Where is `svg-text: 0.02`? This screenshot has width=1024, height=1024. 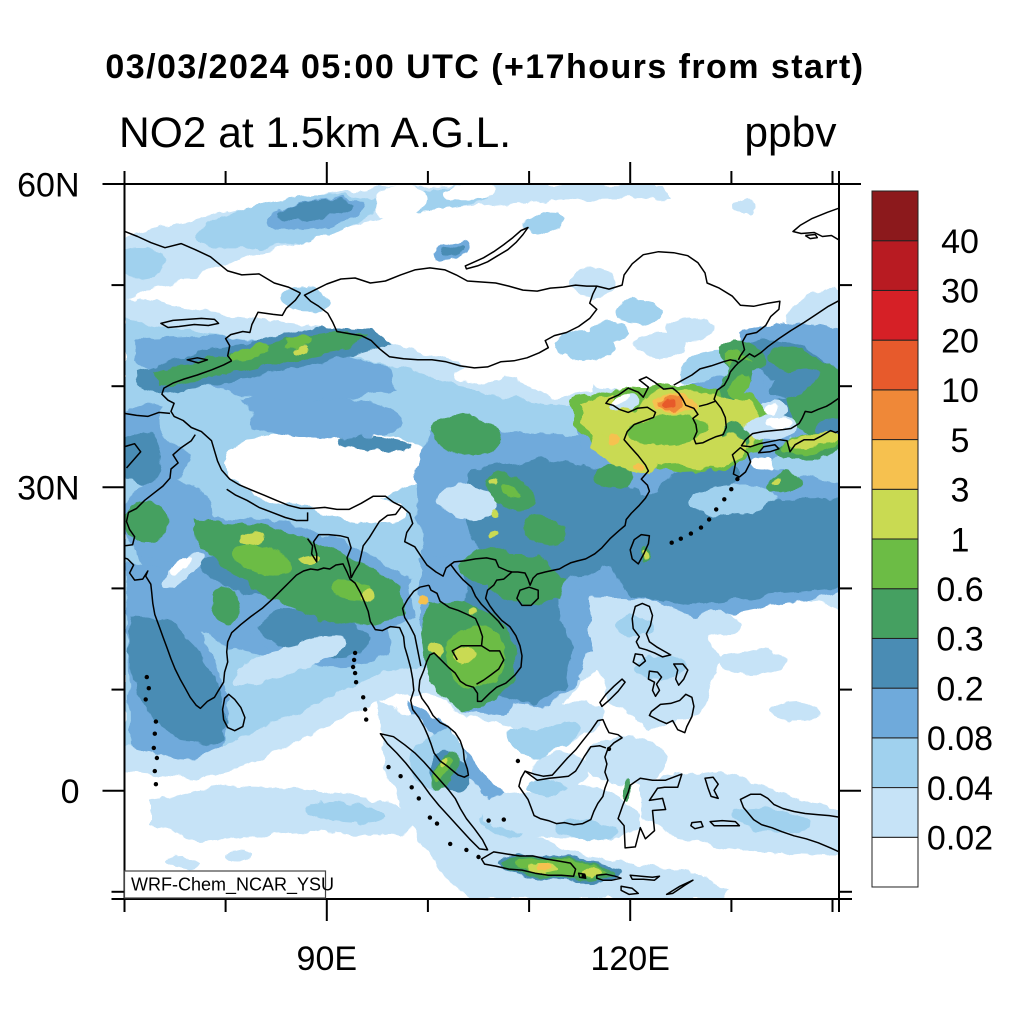 svg-text: 0.02 is located at coordinates (960, 839).